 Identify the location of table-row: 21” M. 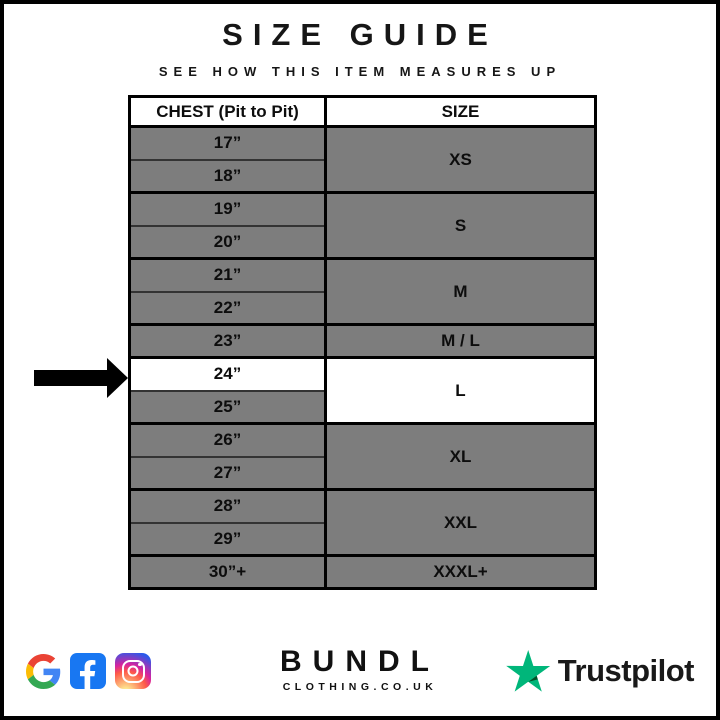
(362, 291).